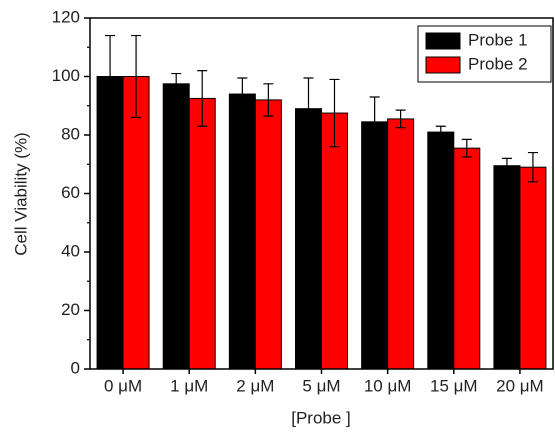 Image resolution: width=555 pixels, height=434 pixels. What do you see at coordinates (321, 385) in the screenshot?
I see `x-tick-label: 5 μM` at bounding box center [321, 385].